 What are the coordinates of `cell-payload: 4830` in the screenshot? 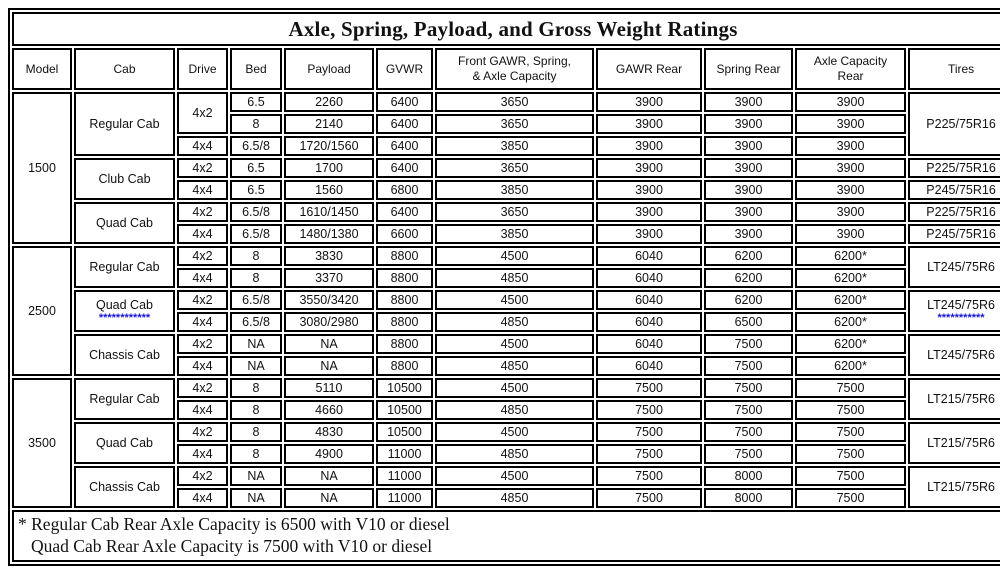 It's located at (329, 432).